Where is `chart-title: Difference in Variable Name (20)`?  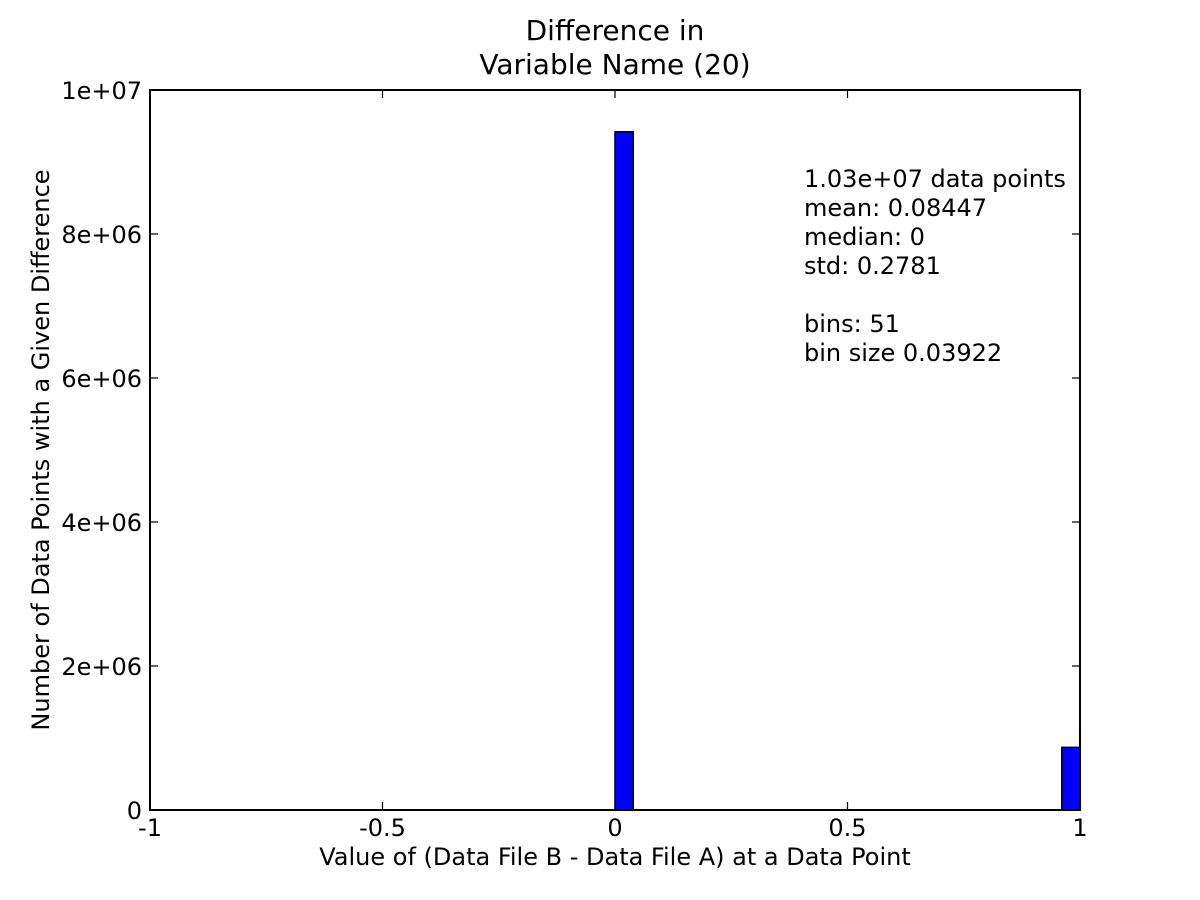
chart-title: Difference in Variable Name (20) is located at coordinates (614, 47).